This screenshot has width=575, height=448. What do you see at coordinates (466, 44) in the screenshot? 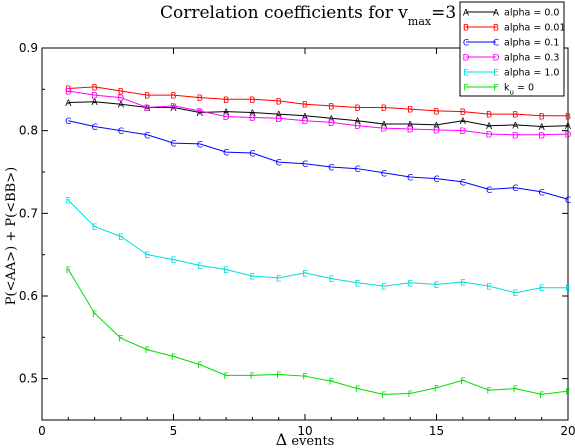
I see `legend-marker: C` at bounding box center [466, 44].